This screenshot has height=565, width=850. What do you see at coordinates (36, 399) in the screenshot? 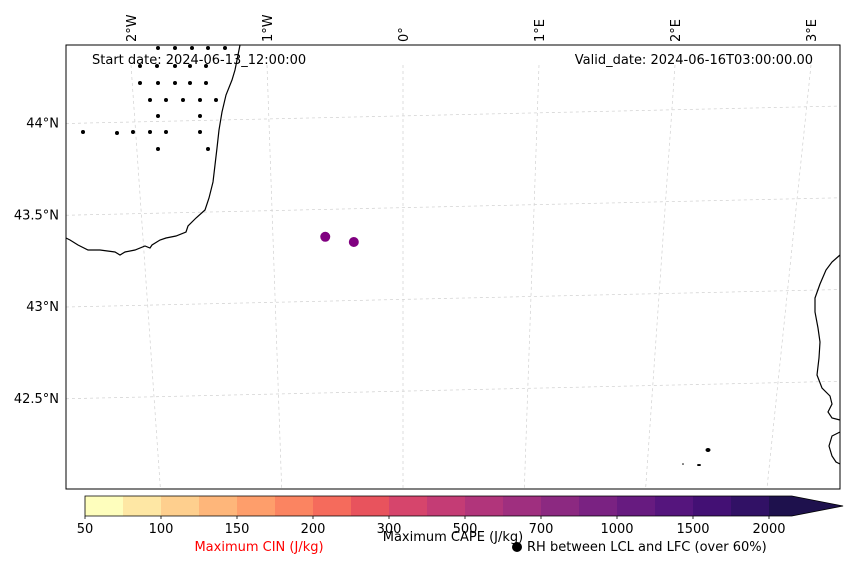
I see `latitude-tick-label: 42.5°N` at bounding box center [36, 399].